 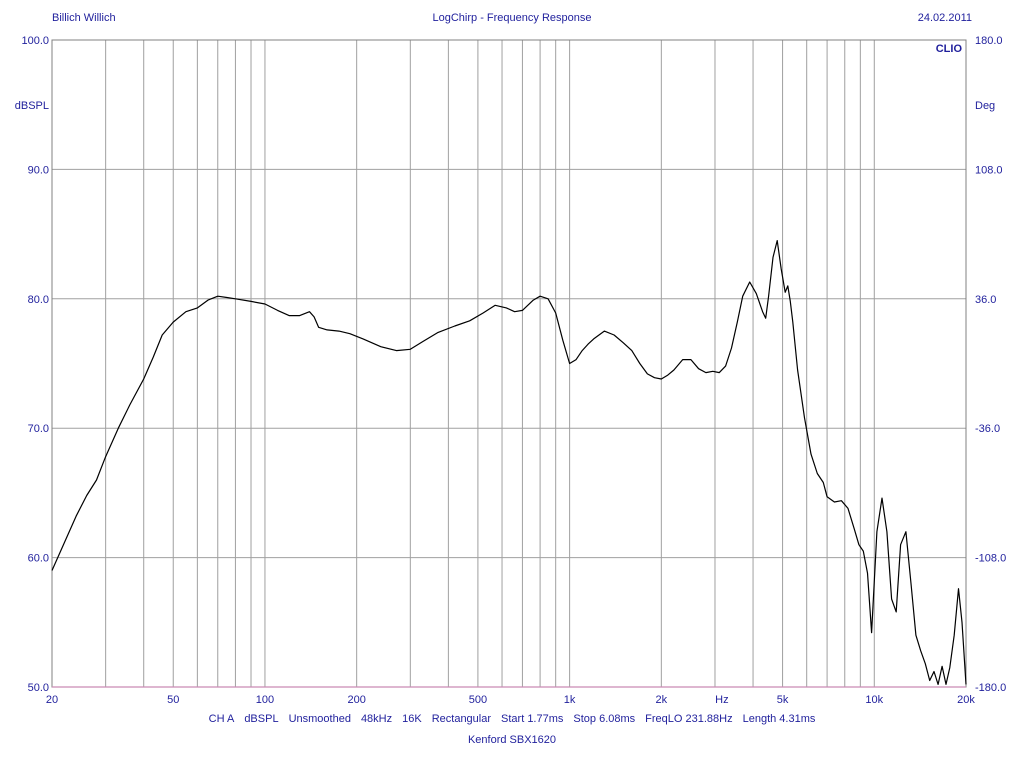 What do you see at coordinates (412, 719) in the screenshot?
I see `settings-fft-size: 16K` at bounding box center [412, 719].